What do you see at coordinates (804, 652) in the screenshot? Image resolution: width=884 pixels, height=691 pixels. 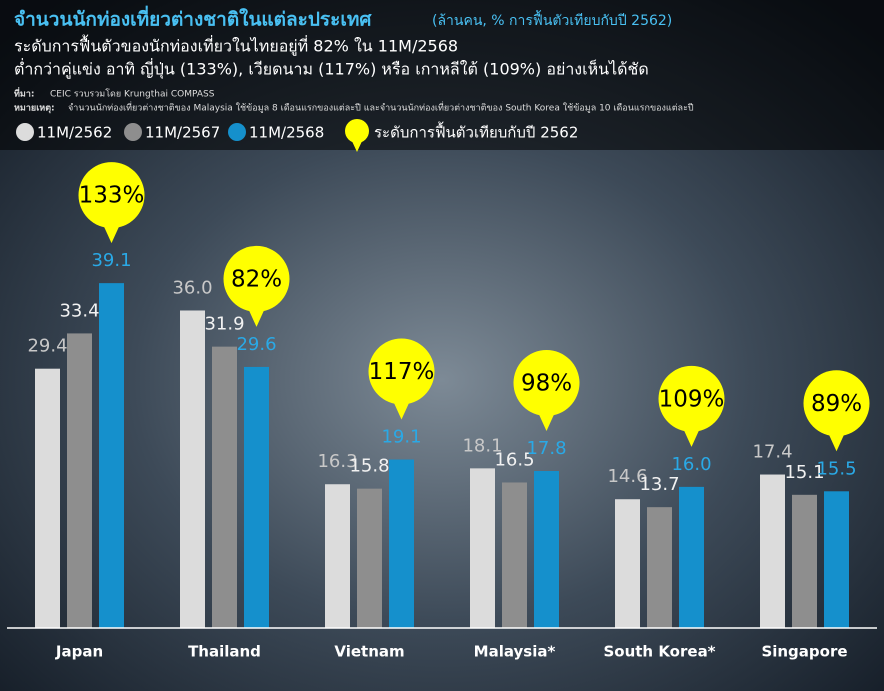 I see `x-tick-label: Singapore` at bounding box center [804, 652].